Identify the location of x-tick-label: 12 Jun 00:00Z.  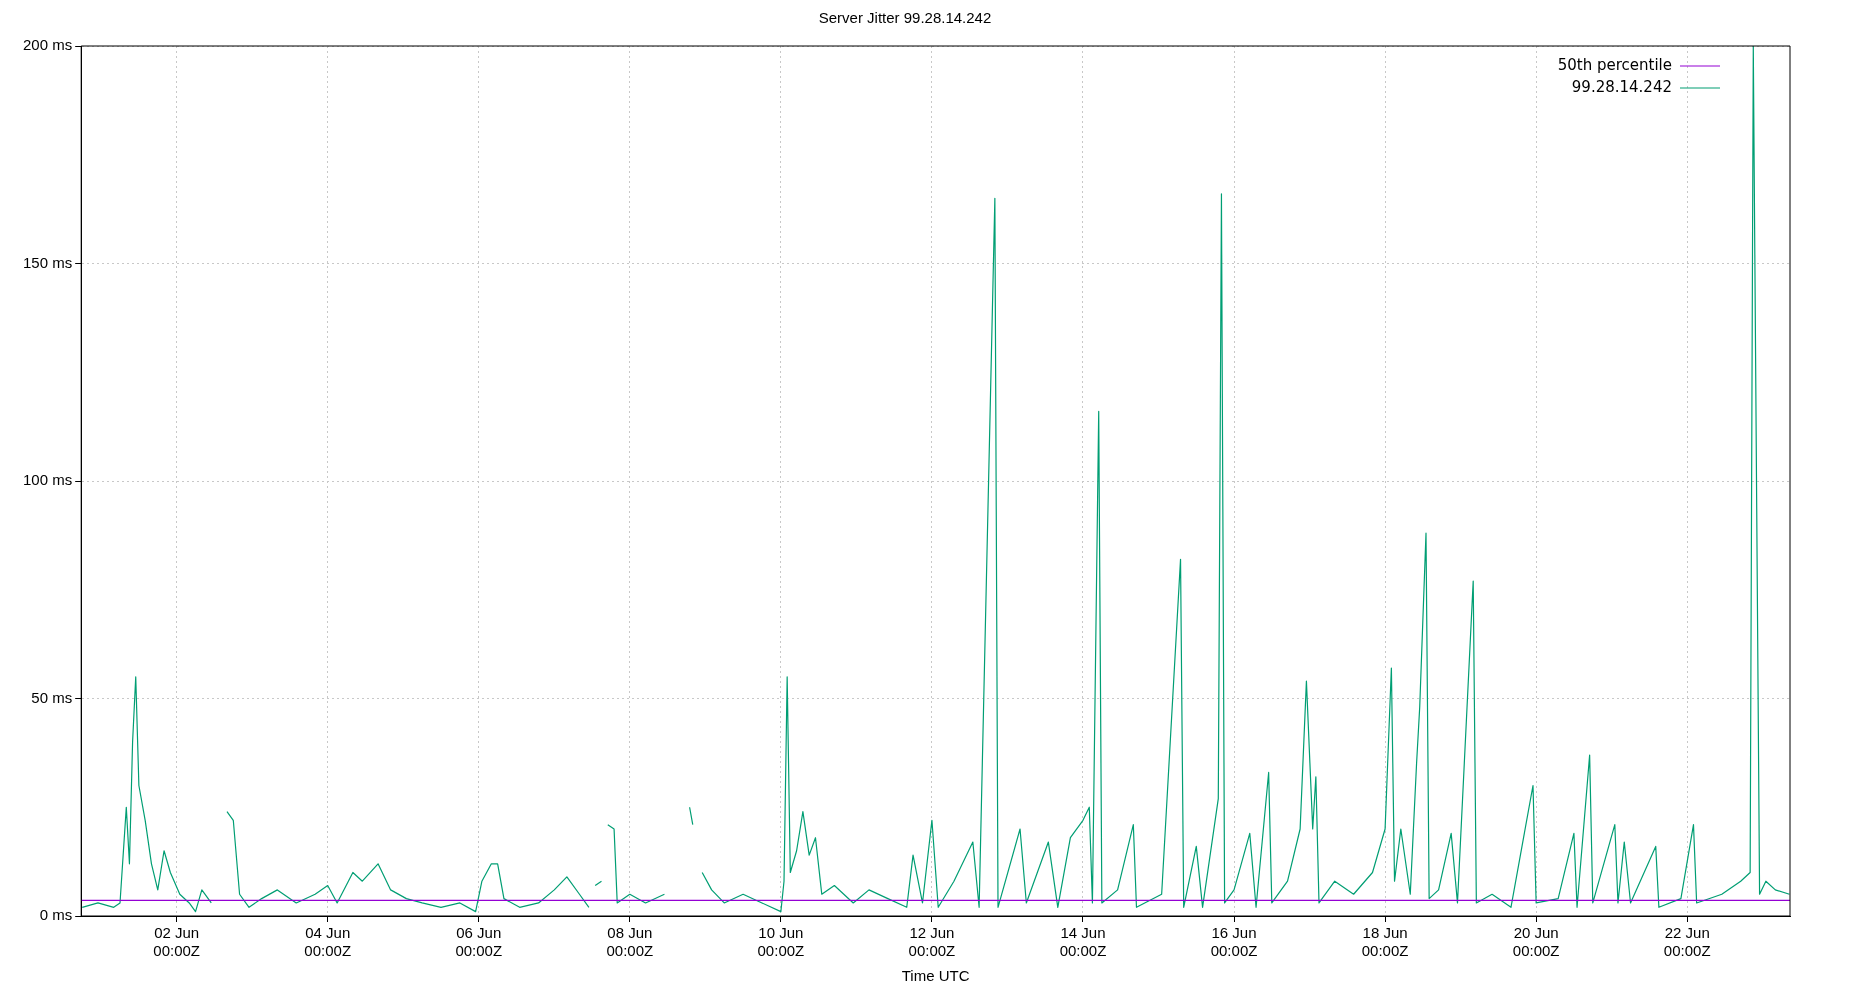
(932, 942).